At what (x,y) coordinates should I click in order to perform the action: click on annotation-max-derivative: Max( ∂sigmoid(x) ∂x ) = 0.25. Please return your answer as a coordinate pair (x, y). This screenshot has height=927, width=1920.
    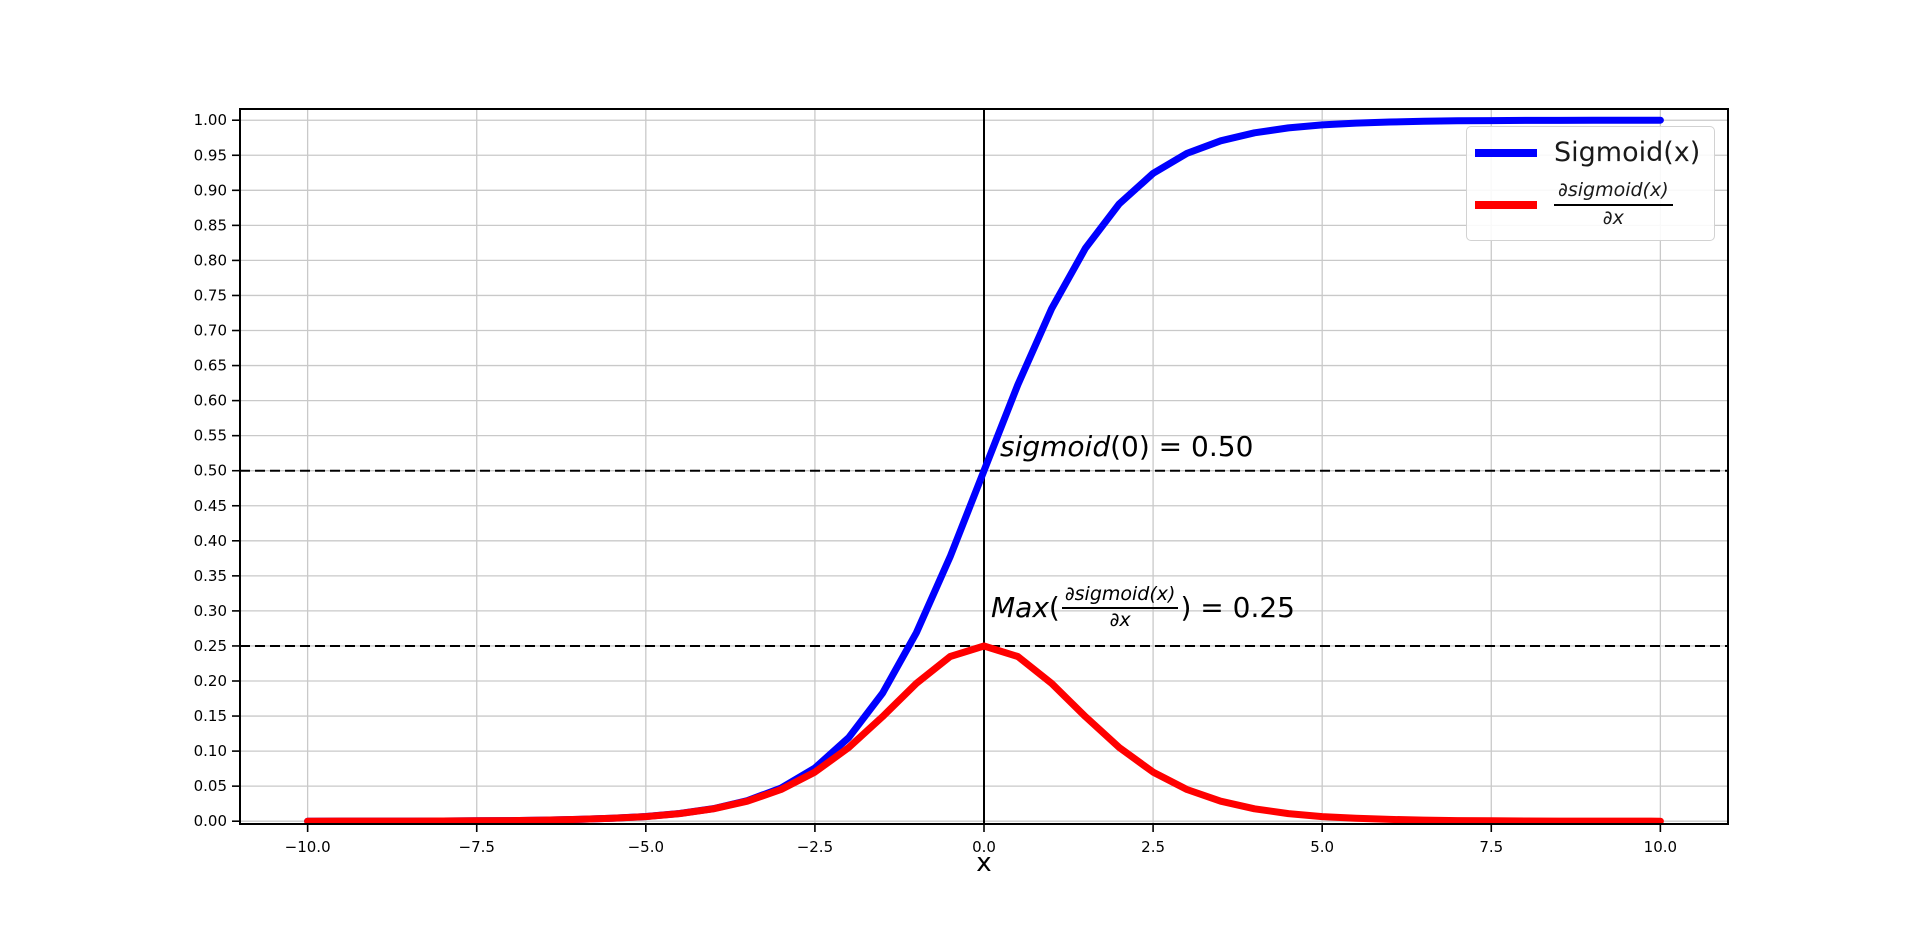
    Looking at the image, I should click on (1143, 607).